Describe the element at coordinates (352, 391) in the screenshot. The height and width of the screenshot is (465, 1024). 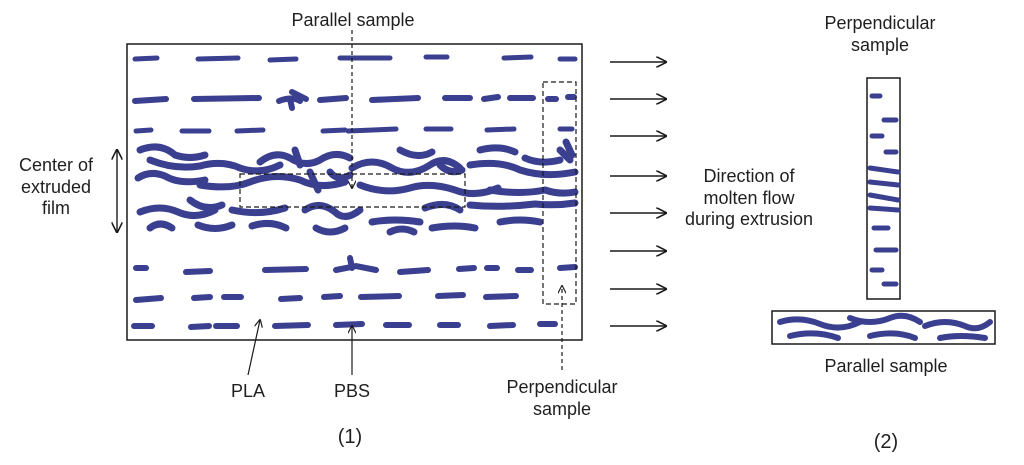
I see `pbs-label: PBS` at that location.